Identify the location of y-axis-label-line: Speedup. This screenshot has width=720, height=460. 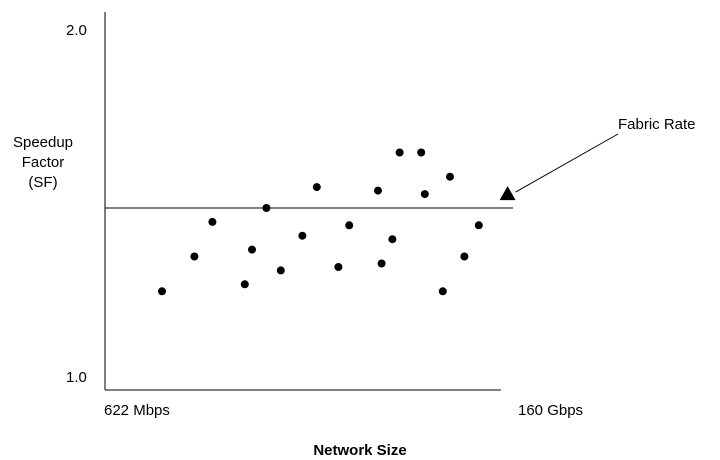
(43, 142).